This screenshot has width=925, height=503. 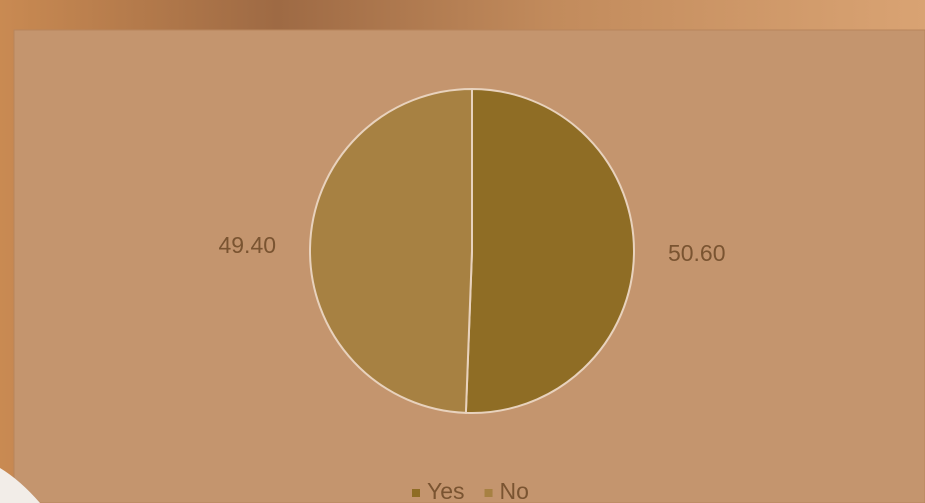 I want to click on page-corner, so click(x=20, y=485).